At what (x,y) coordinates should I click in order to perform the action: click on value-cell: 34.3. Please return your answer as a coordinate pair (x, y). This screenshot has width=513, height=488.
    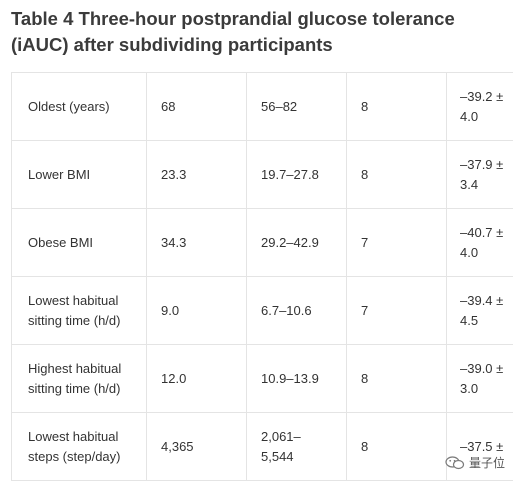
    Looking at the image, I should click on (196, 242).